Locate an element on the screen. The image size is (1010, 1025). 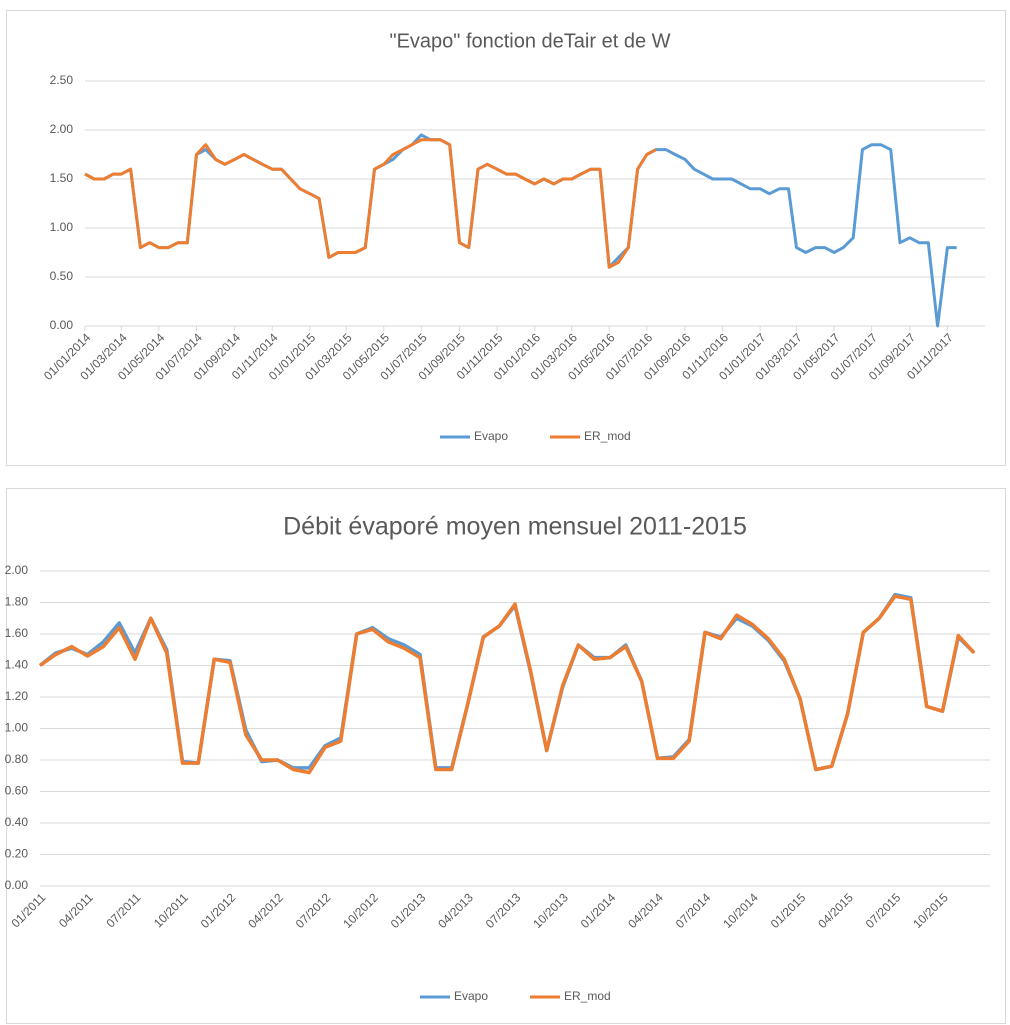
y-tick-label: 1.50 is located at coordinates (62, 178).